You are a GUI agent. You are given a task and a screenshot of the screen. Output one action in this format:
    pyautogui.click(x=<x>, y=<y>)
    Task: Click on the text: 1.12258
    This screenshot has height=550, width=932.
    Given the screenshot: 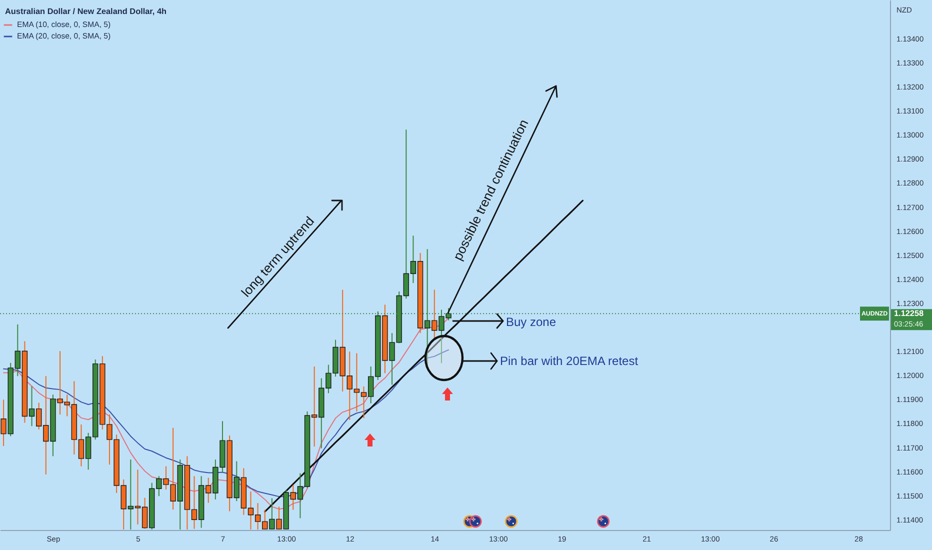 What is the action you would take?
    pyautogui.click(x=909, y=313)
    